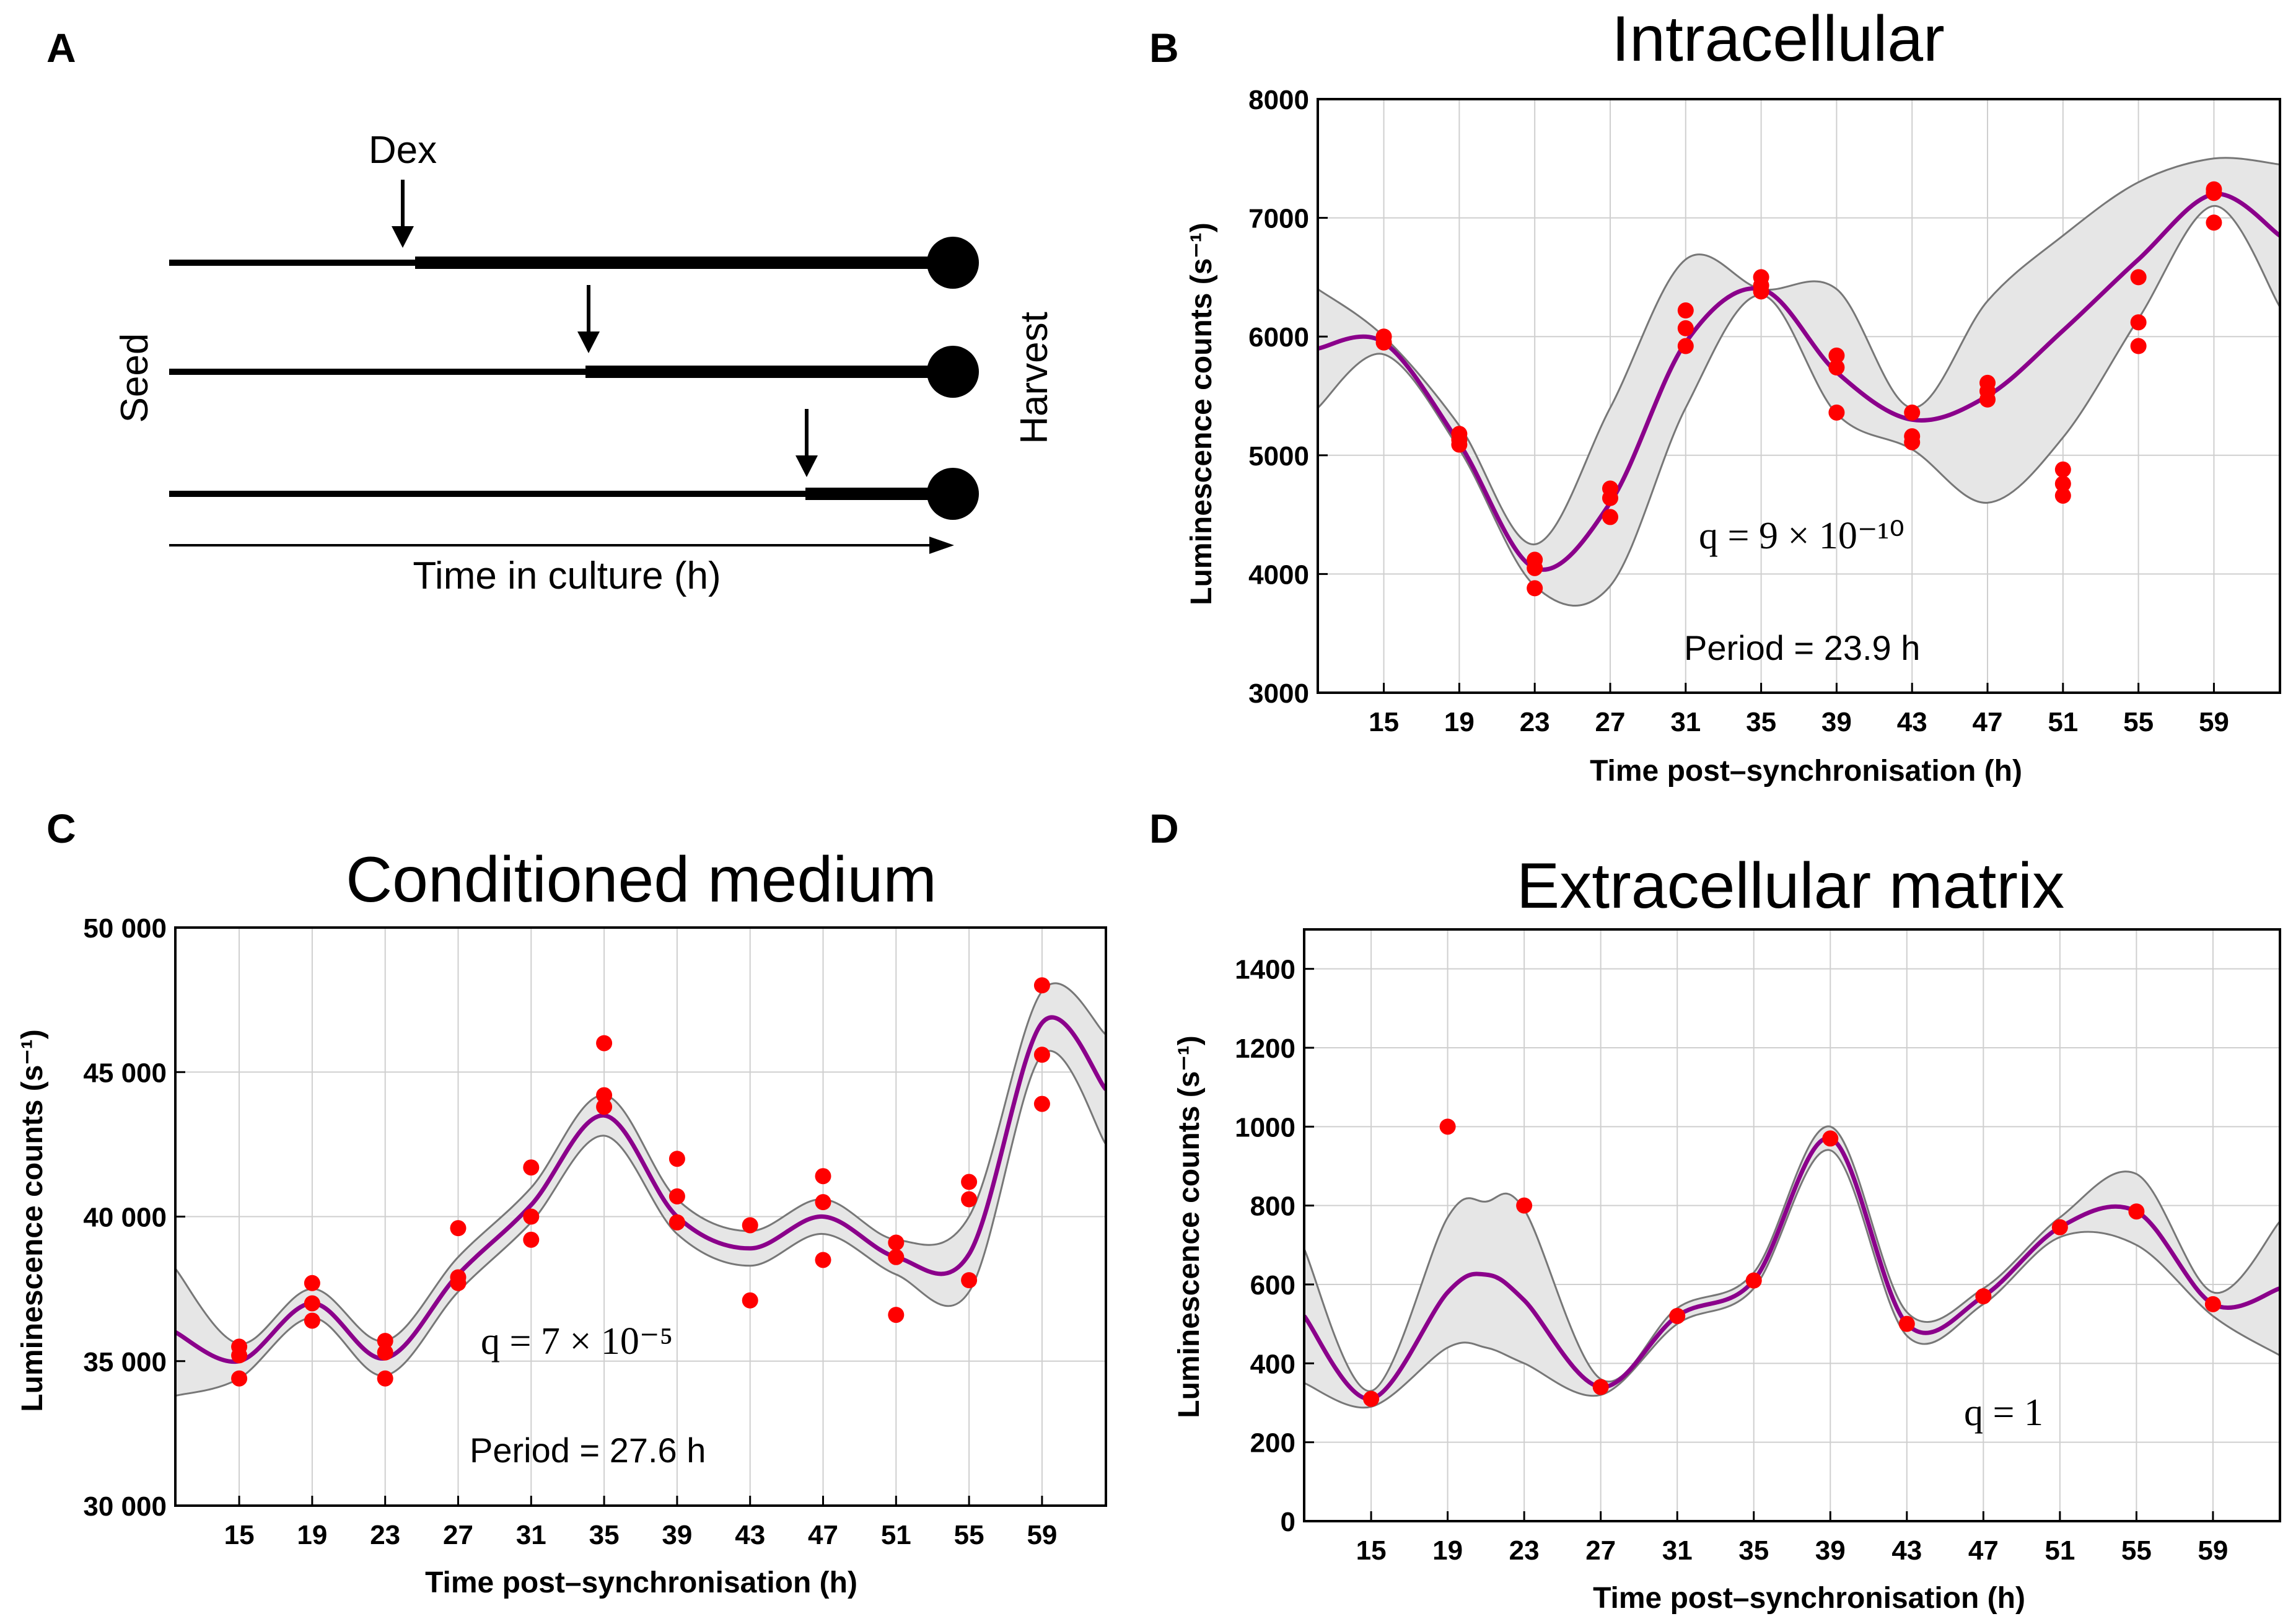 This screenshot has width=2288, height=1624. I want to click on panel-d-x-tick-label: 51, so click(2060, 1550).